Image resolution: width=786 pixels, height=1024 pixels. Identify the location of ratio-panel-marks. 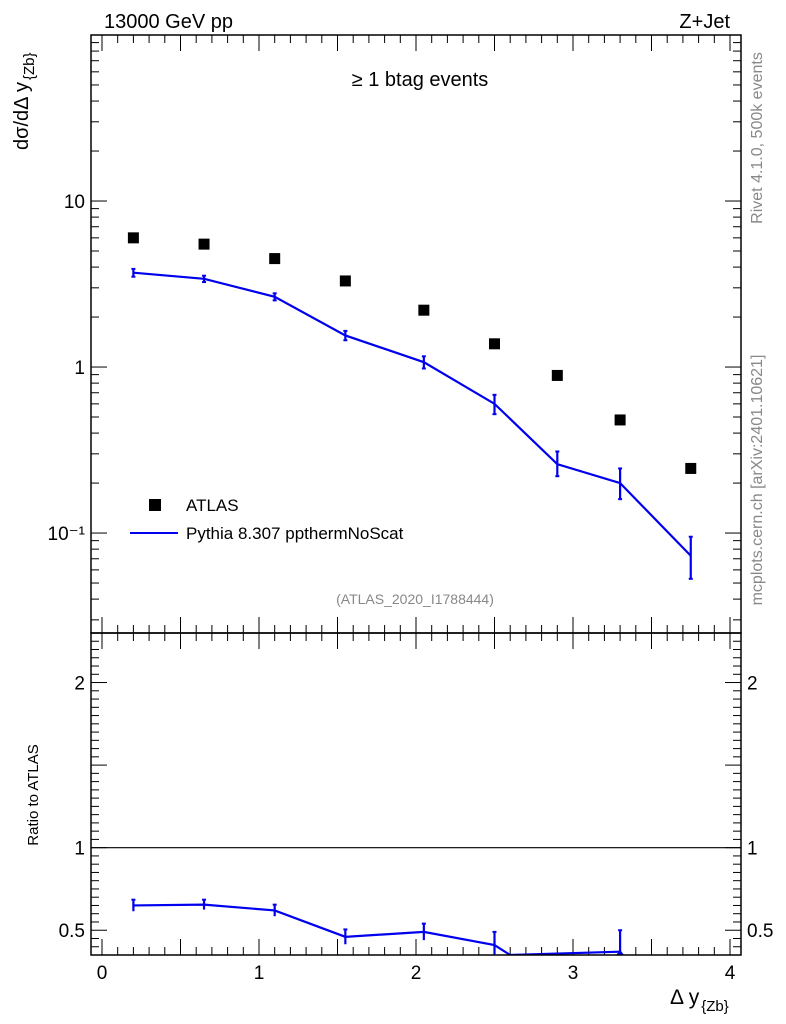
(378, 926).